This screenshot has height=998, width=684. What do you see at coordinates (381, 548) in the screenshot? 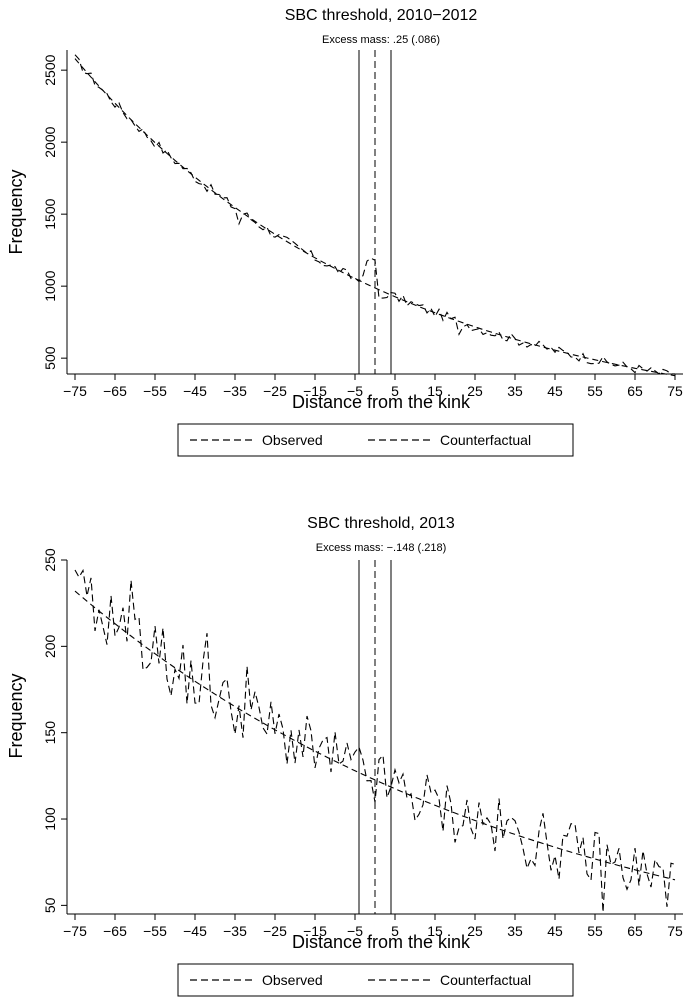
I see `chart-subtitle: Excess mass: −.148 (.218)` at bounding box center [381, 548].